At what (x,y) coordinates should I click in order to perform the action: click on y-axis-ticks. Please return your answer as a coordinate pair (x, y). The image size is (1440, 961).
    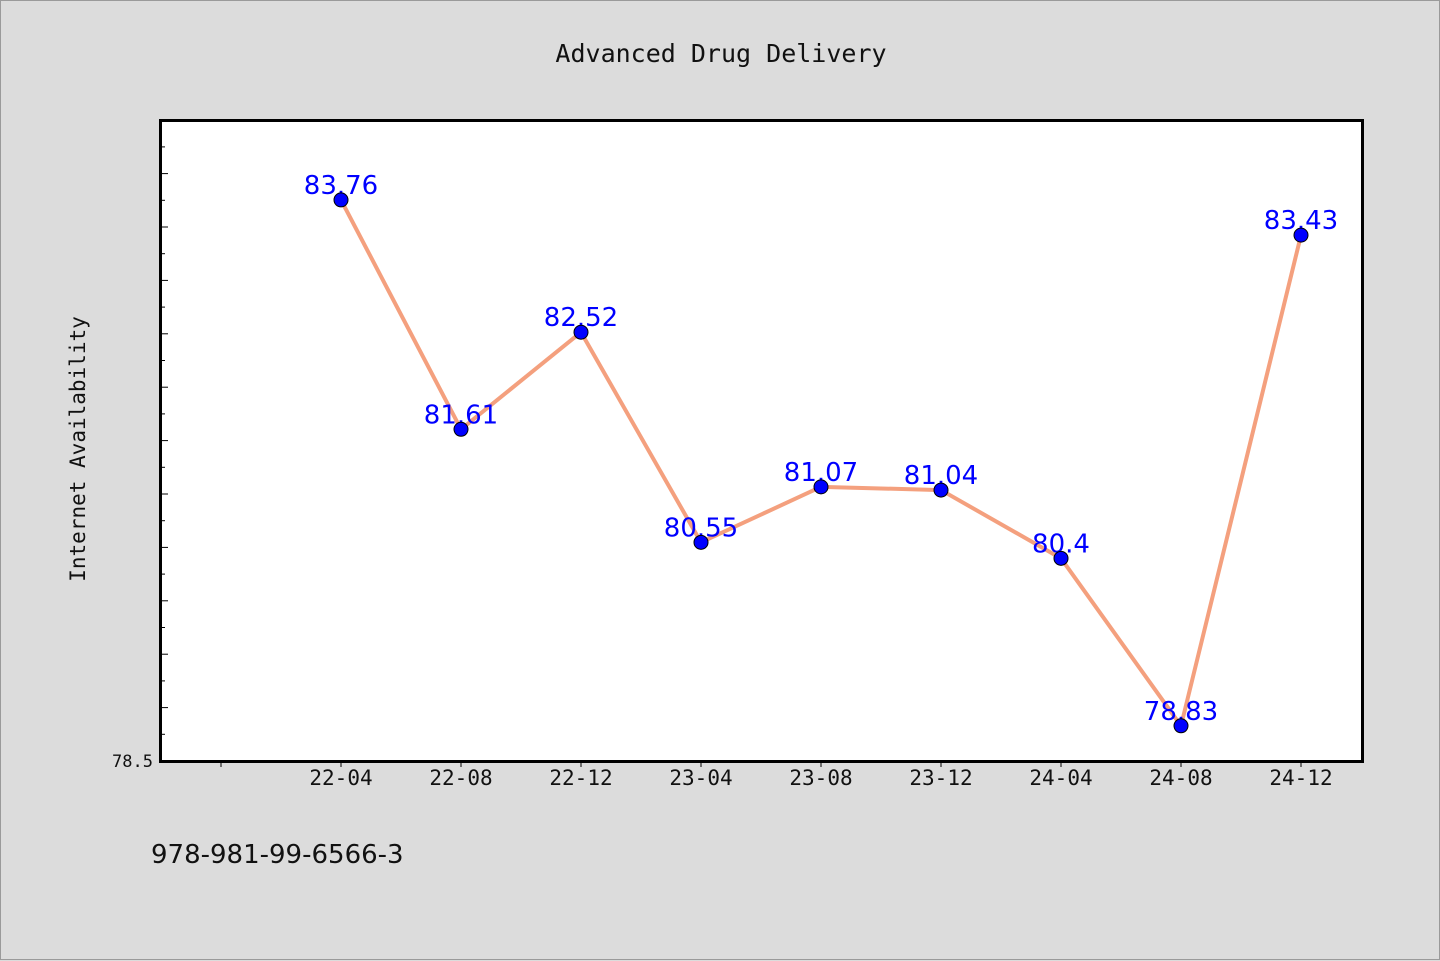
    Looking at the image, I should click on (164, 440).